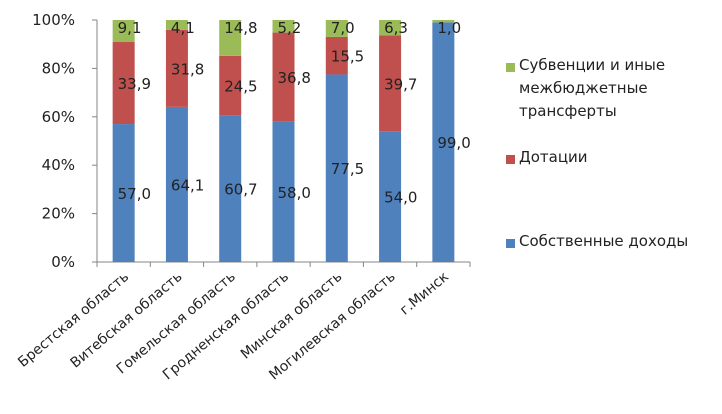  I want to click on data-label: 15,5, so click(347, 57).